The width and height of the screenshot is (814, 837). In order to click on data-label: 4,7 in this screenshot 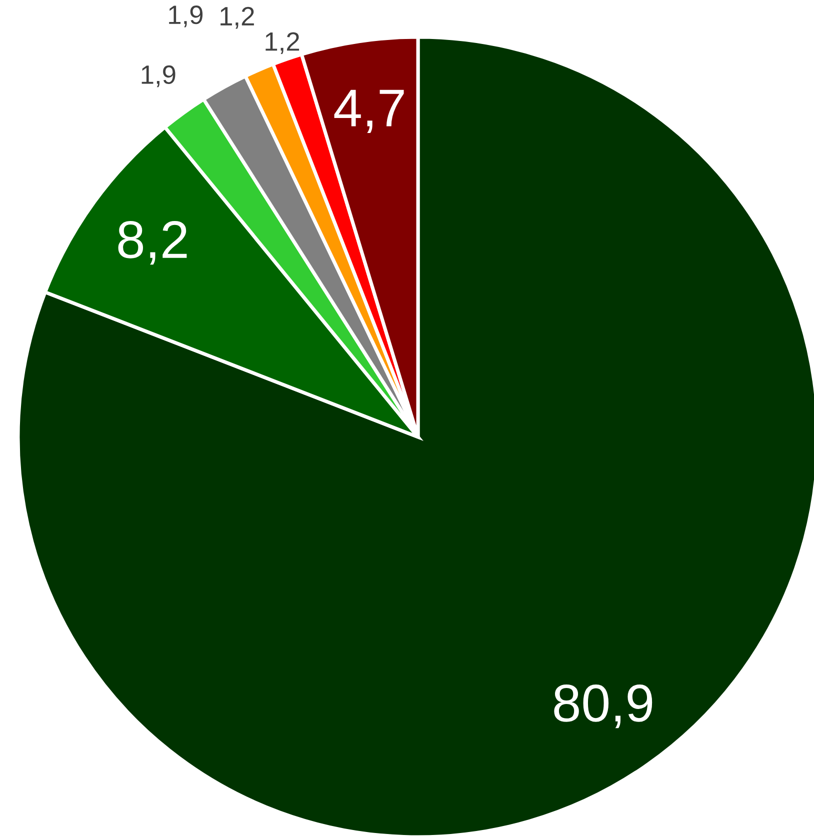, I will do `click(369, 111)`.